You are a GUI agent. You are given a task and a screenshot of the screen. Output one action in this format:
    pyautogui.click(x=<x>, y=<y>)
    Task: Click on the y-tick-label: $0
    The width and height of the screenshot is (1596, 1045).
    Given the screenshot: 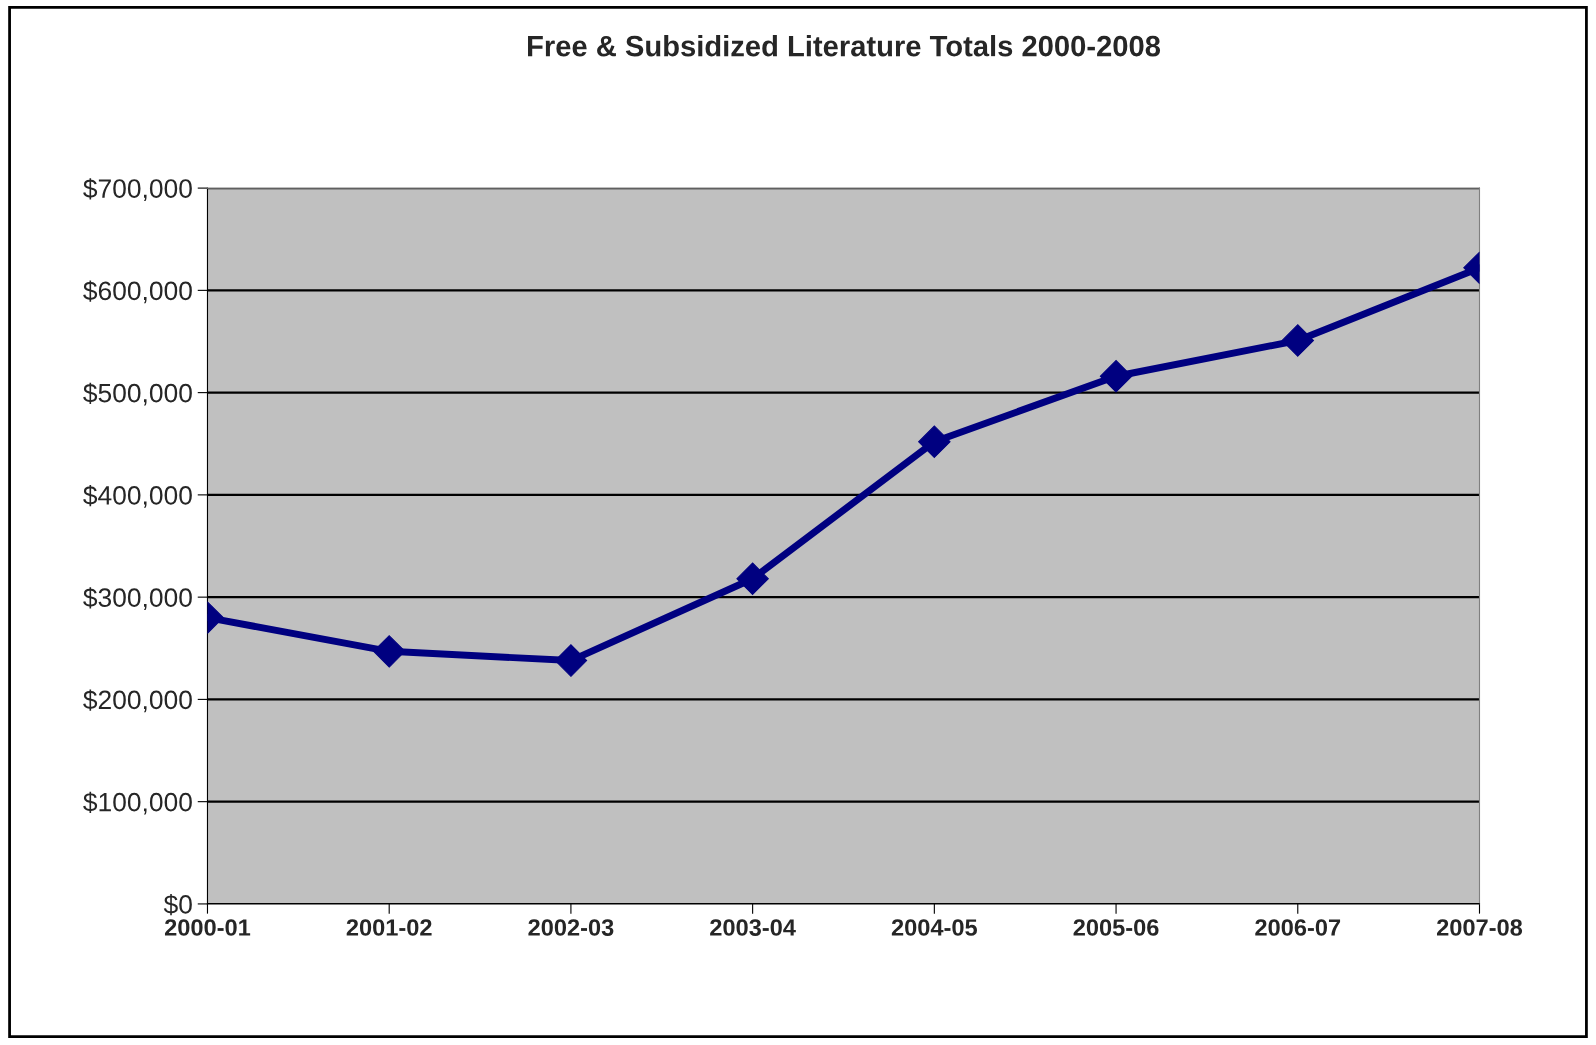 What is the action you would take?
    pyautogui.click(x=177, y=904)
    